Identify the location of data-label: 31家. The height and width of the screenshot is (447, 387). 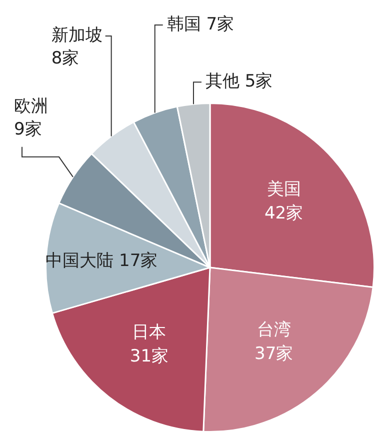
(149, 356).